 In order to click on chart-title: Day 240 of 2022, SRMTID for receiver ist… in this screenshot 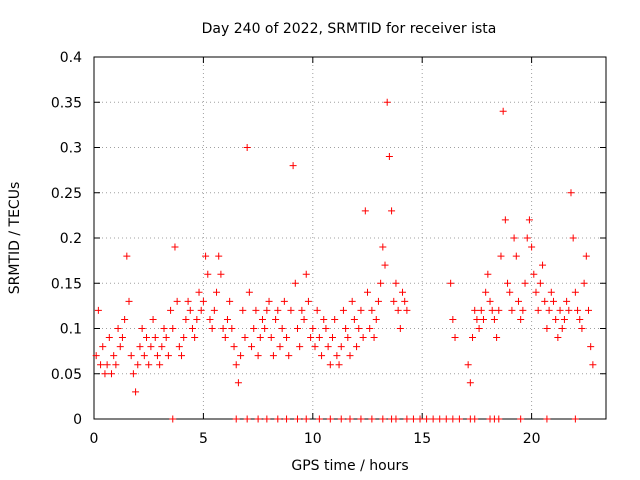, I will do `click(349, 29)`.